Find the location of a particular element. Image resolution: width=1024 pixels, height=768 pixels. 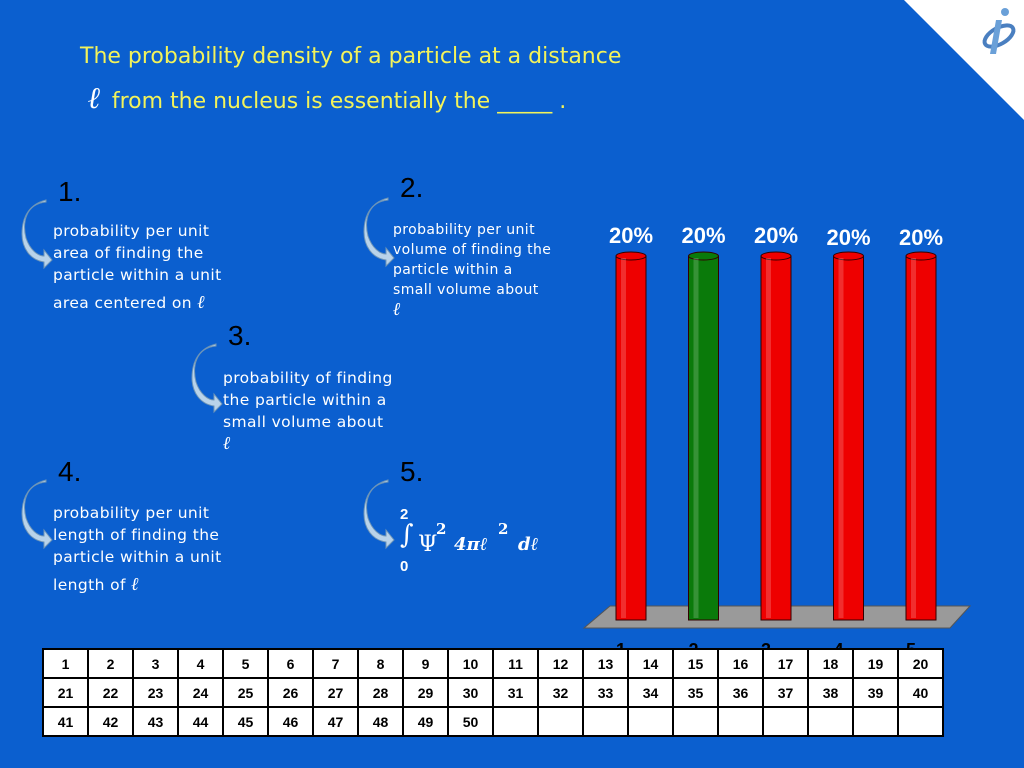

grid-cell: 42 is located at coordinates (110, 721).